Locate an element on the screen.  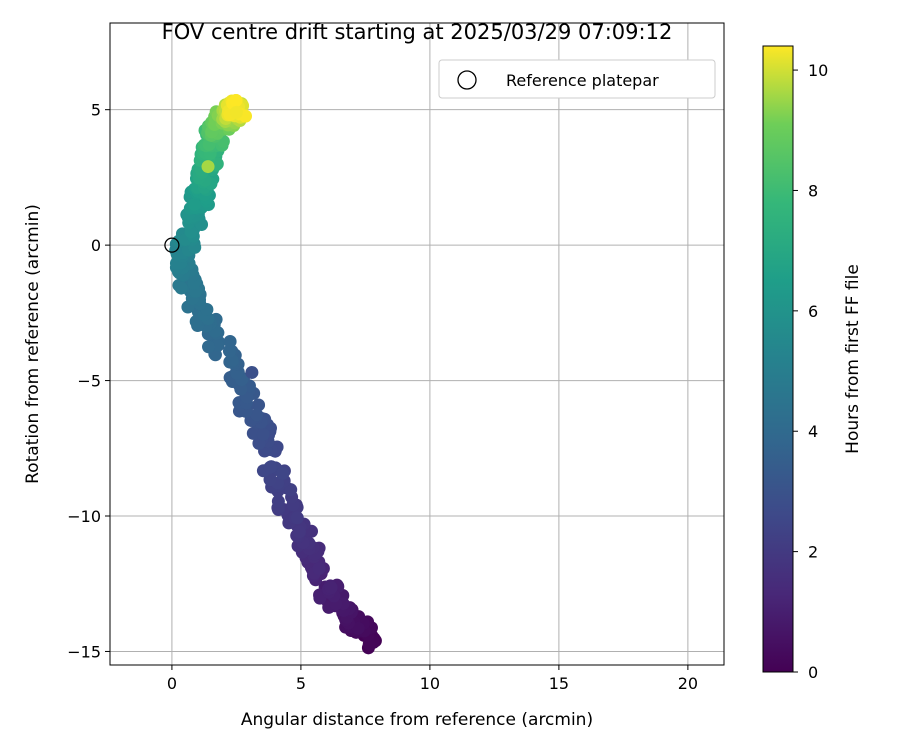
y-tick-label: −5 is located at coordinates (89, 381).